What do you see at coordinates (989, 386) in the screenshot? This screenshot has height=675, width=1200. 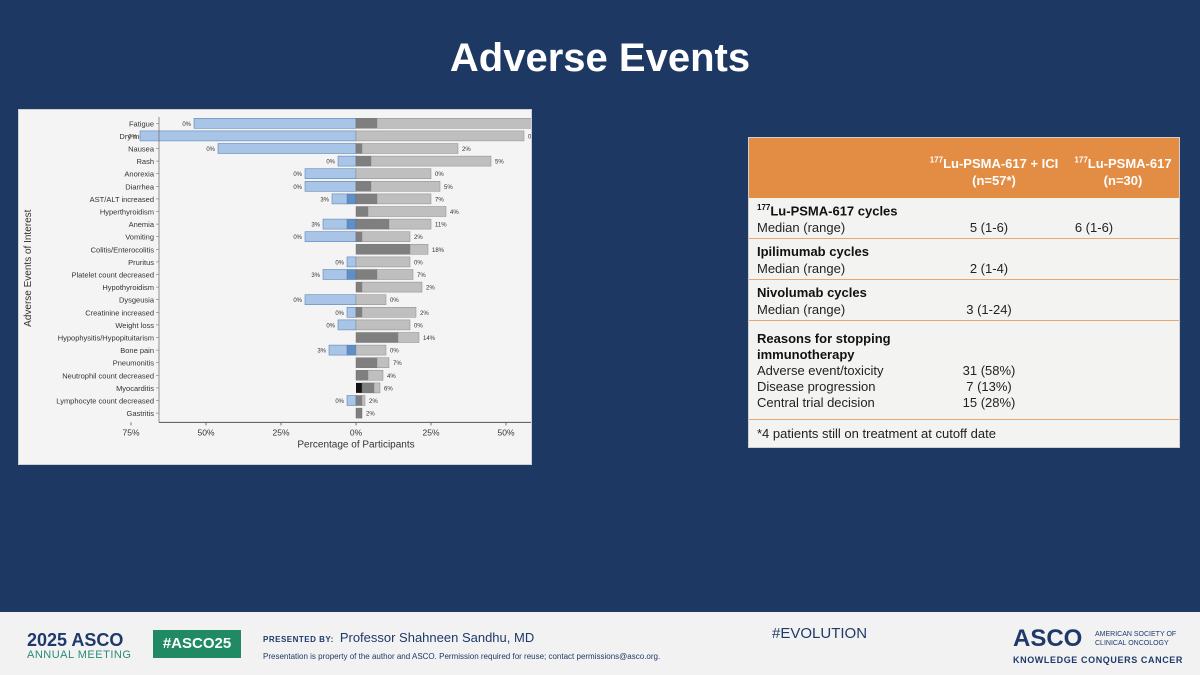 I see `value-ici: 7 (13%)` at bounding box center [989, 386].